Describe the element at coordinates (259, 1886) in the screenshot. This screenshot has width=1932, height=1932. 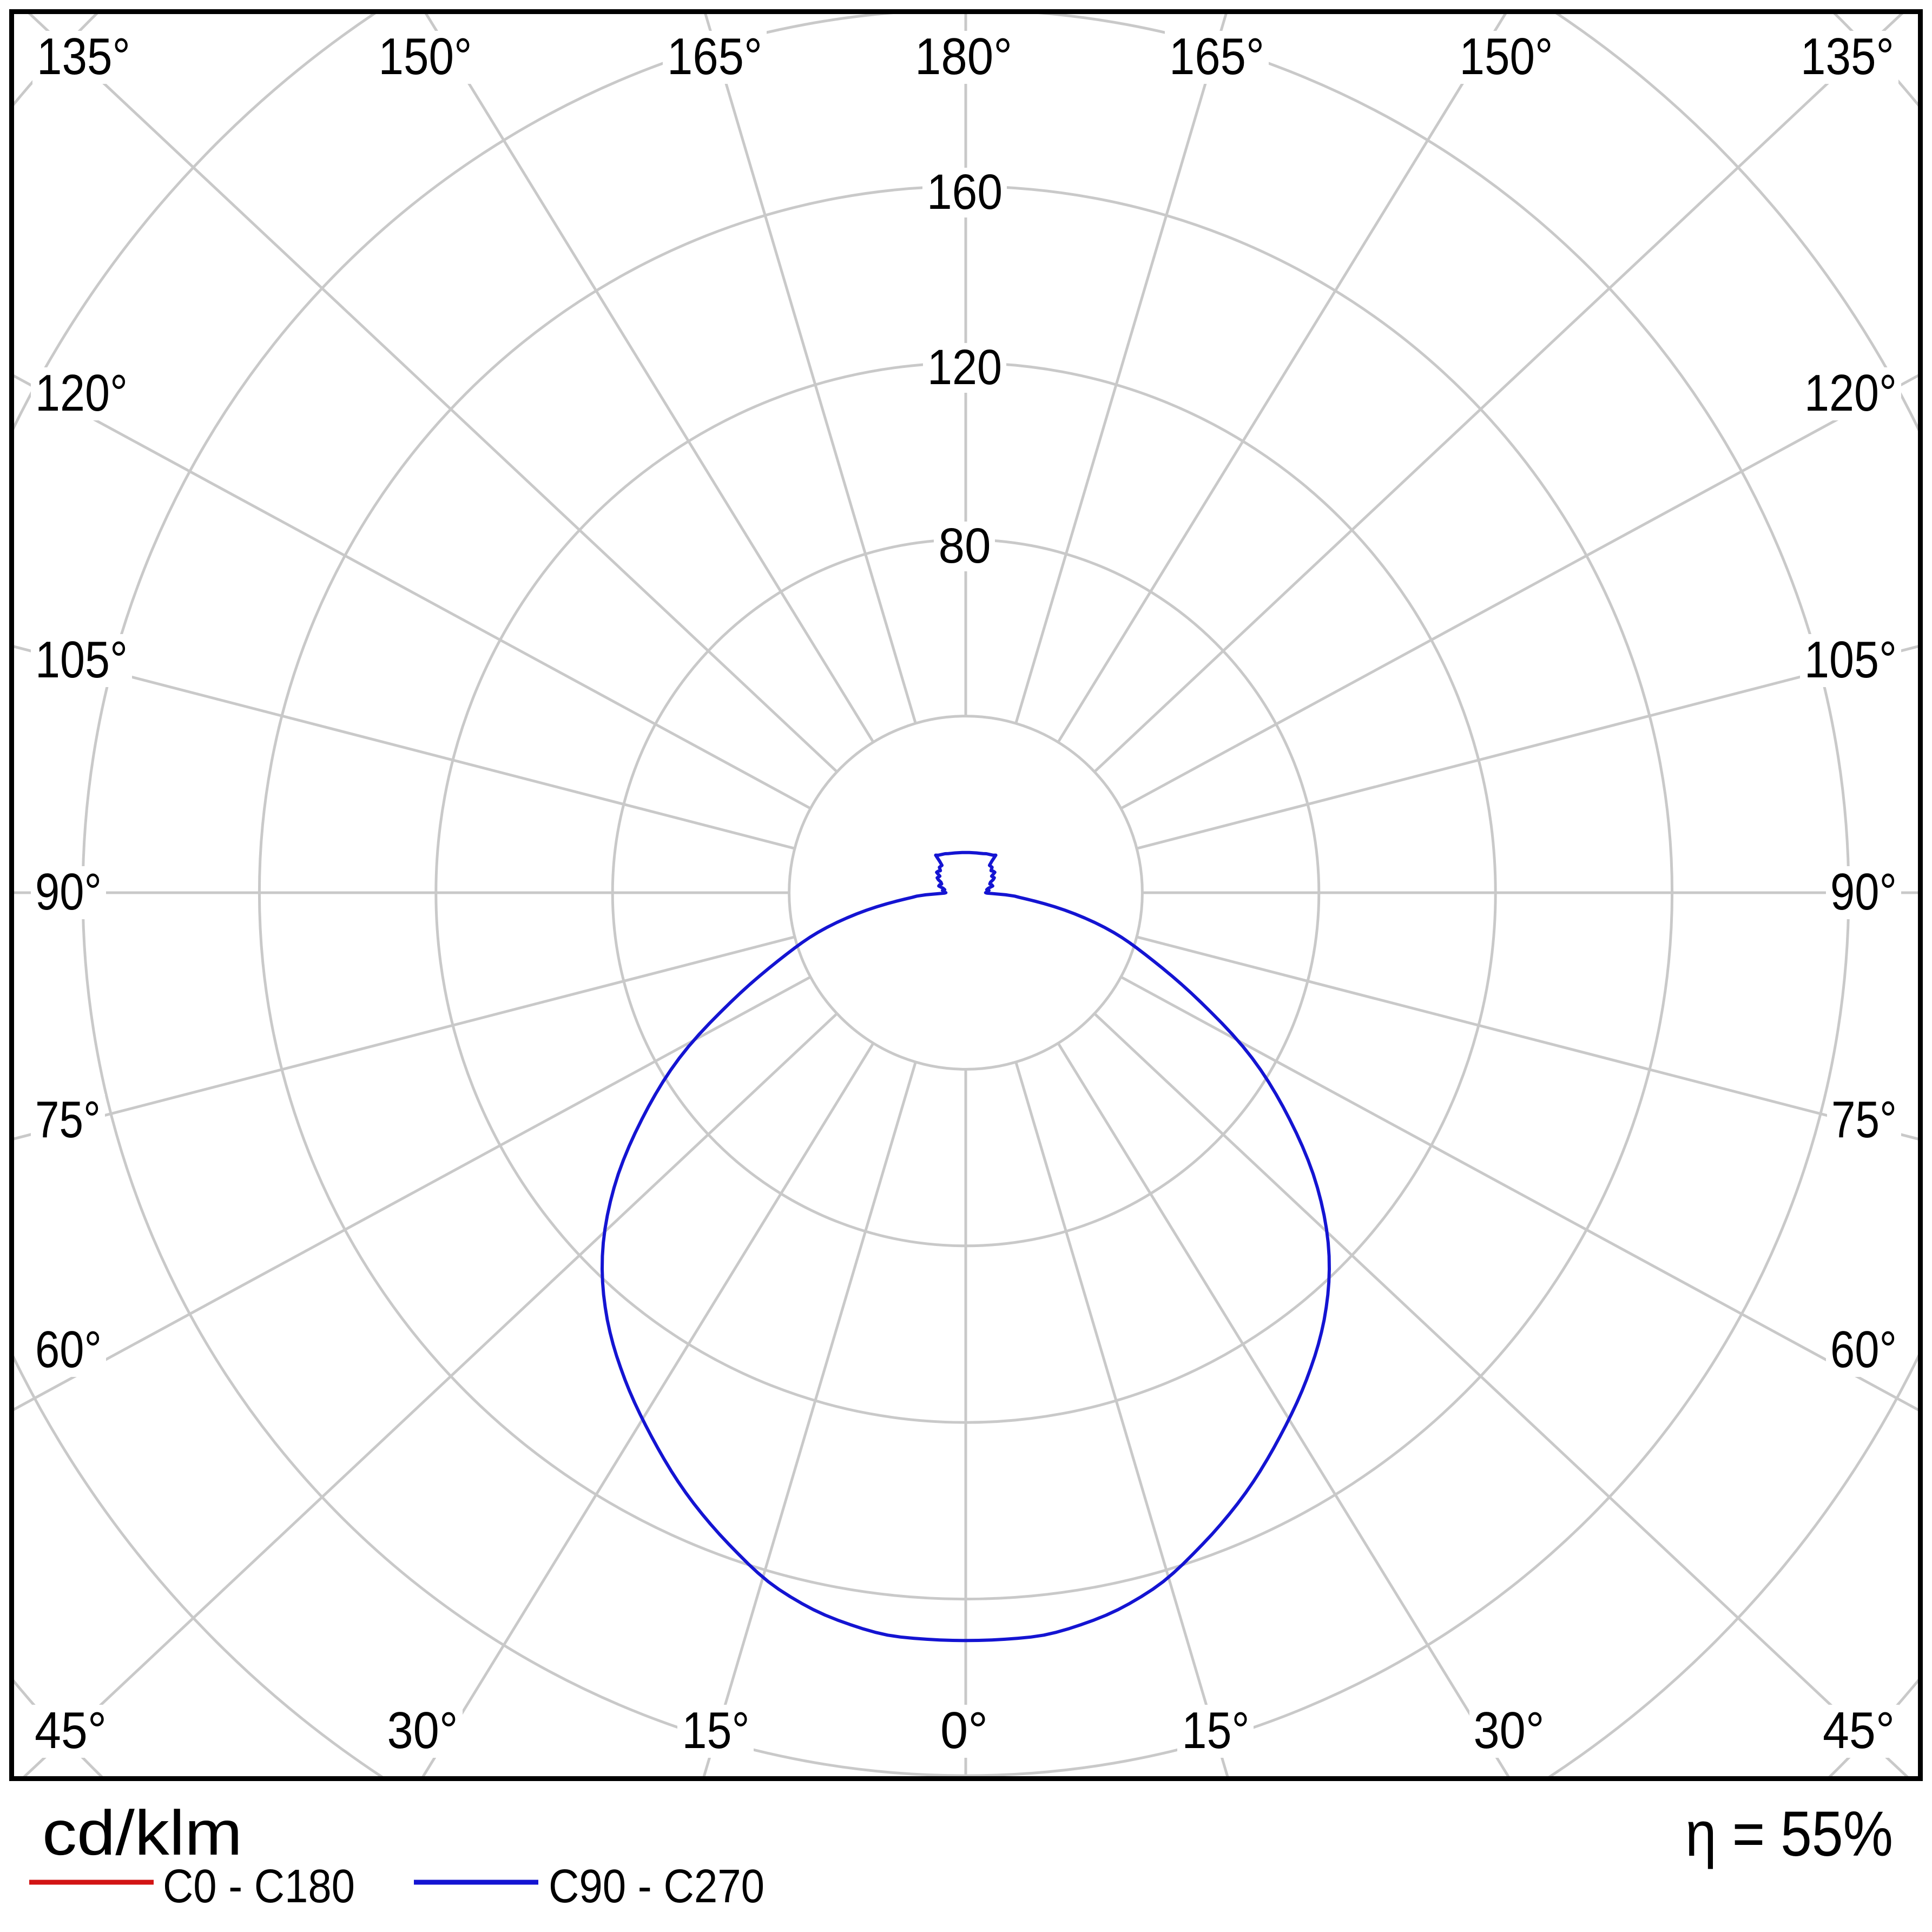
I see `svg-text: C0 - C180` at that location.